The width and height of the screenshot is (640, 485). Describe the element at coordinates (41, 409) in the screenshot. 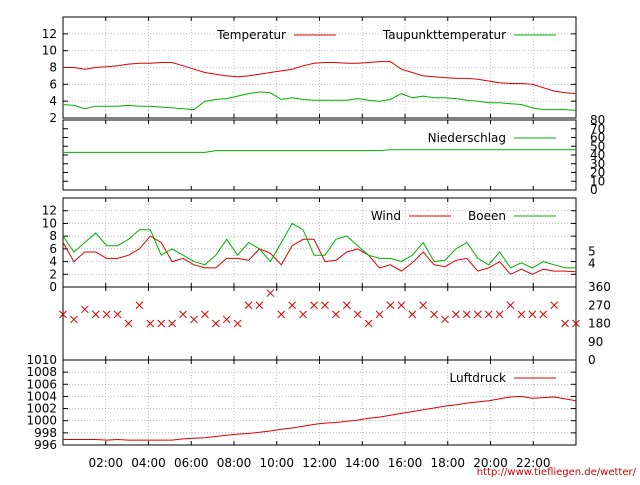

I see `pressure-ytick-label: 1002` at that location.